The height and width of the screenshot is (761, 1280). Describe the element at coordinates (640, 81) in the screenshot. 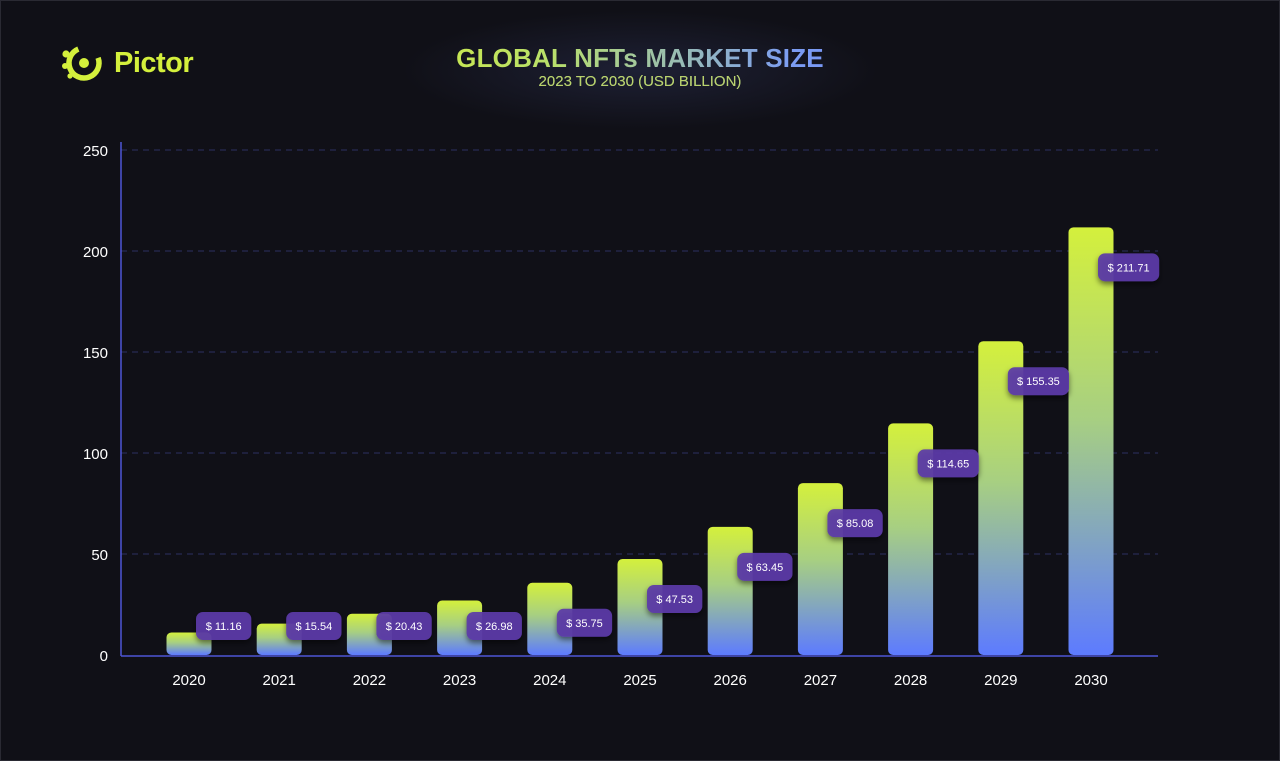

I see `chart-subtitle: 2023 TO 2030 (USD BILLION)` at that location.